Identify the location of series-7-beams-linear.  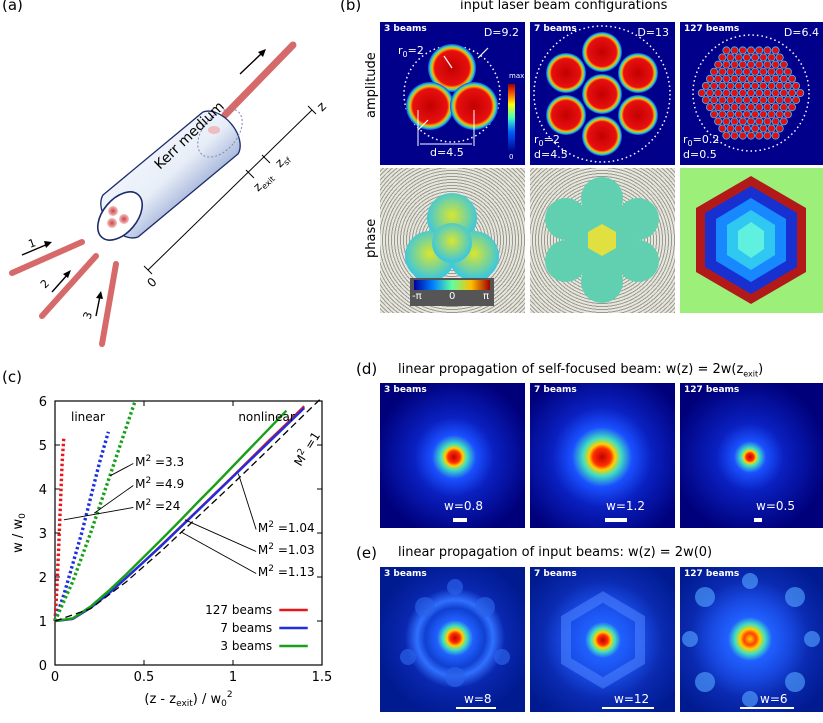
(82, 526).